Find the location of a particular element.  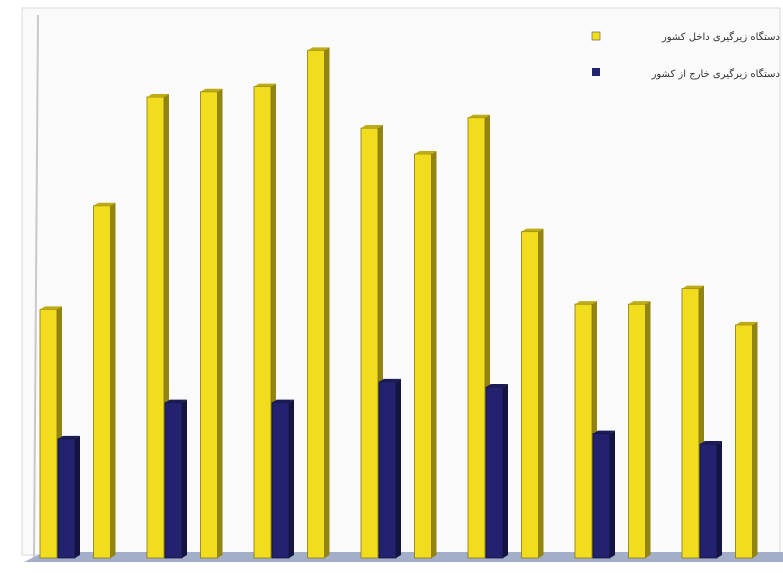

y-axis-line is located at coordinates (36, 286).